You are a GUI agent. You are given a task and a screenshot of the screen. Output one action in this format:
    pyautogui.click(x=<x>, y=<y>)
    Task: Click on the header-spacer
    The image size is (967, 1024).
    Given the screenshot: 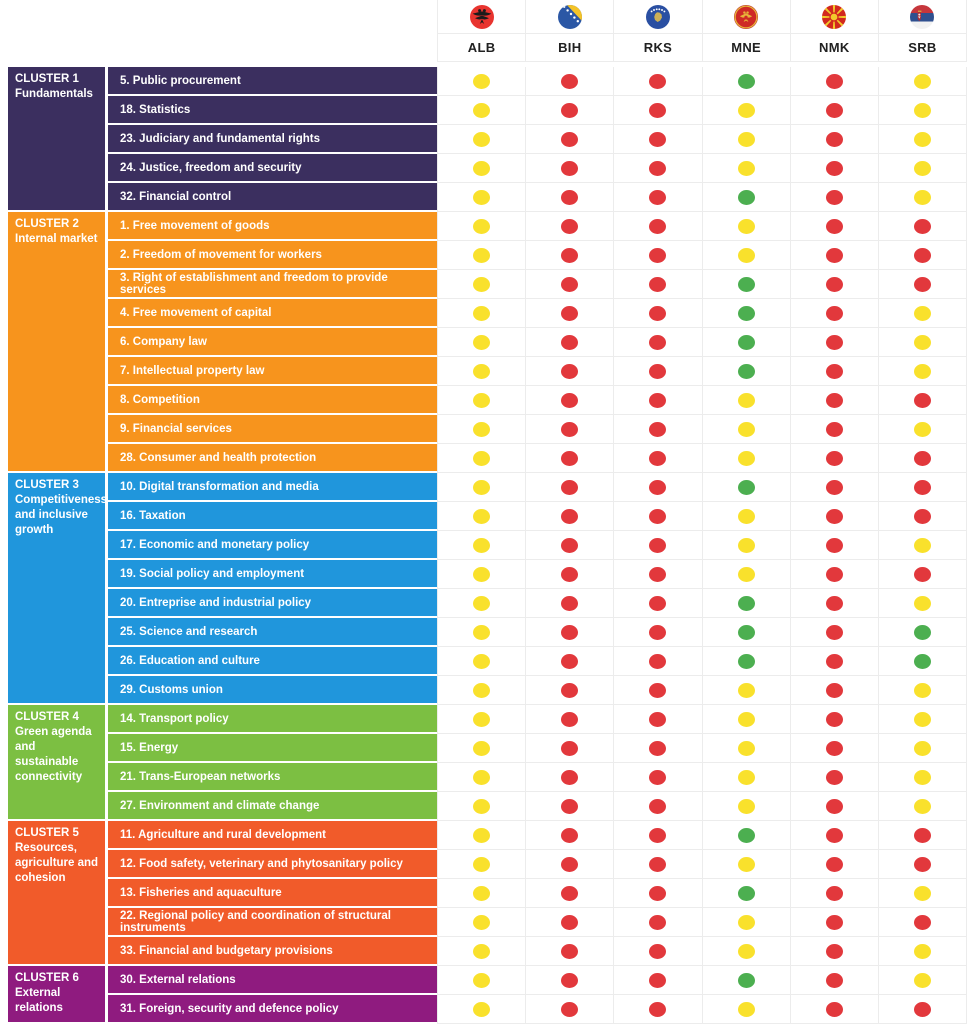 What is the action you would take?
    pyautogui.click(x=218, y=48)
    